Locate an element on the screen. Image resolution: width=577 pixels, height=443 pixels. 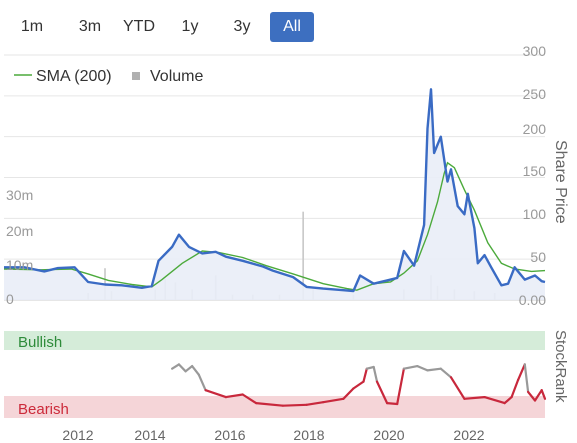
x-tick-2014: 2014 is located at coordinates (149, 435).